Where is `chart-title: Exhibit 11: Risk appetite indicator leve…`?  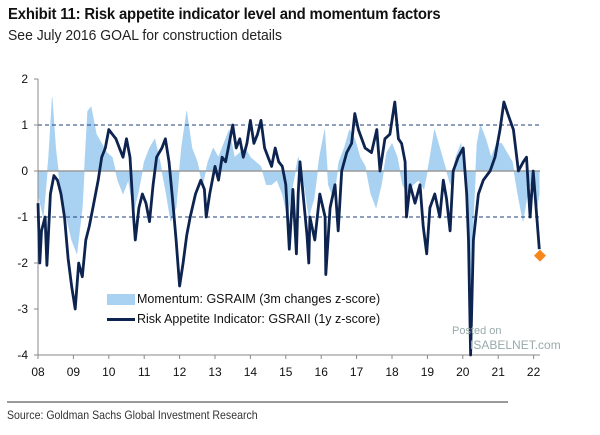 chart-title: Exhibit 11: Risk appetite indicator leve… is located at coordinates (224, 14).